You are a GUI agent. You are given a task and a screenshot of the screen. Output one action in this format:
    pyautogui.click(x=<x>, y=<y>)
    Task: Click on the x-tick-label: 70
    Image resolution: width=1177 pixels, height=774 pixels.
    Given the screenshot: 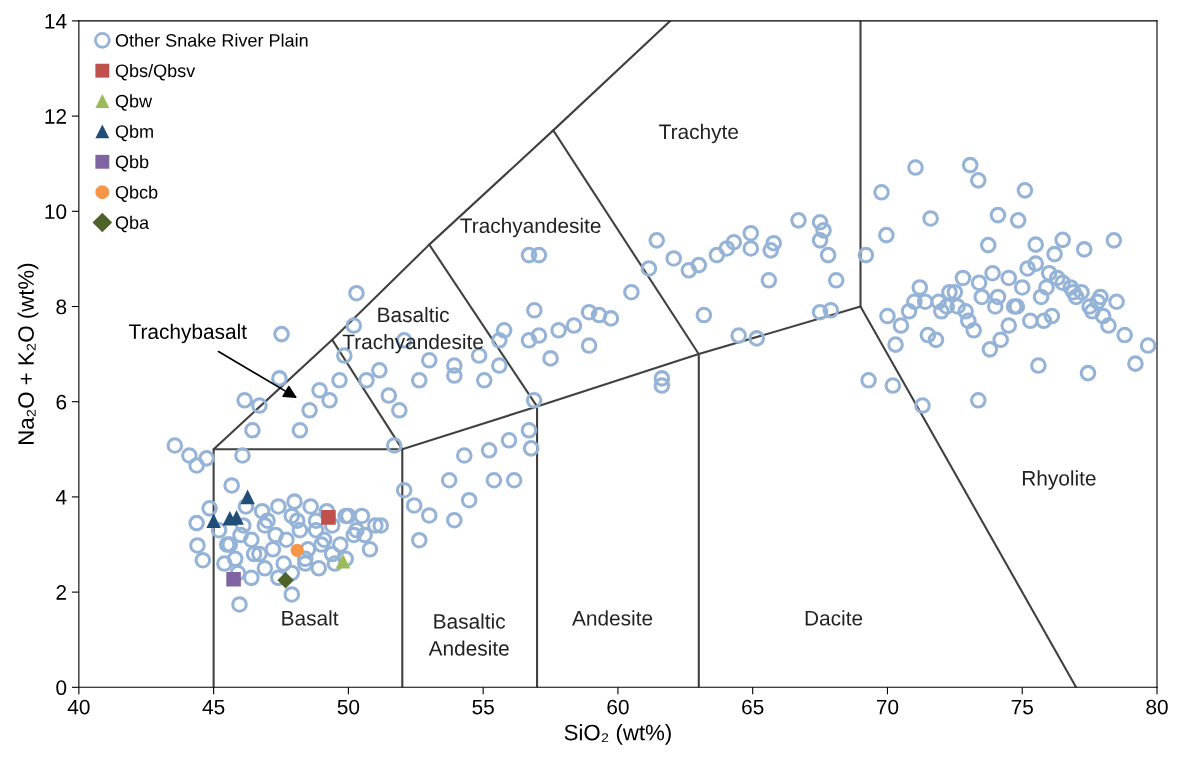 What is the action you would take?
    pyautogui.click(x=887, y=707)
    